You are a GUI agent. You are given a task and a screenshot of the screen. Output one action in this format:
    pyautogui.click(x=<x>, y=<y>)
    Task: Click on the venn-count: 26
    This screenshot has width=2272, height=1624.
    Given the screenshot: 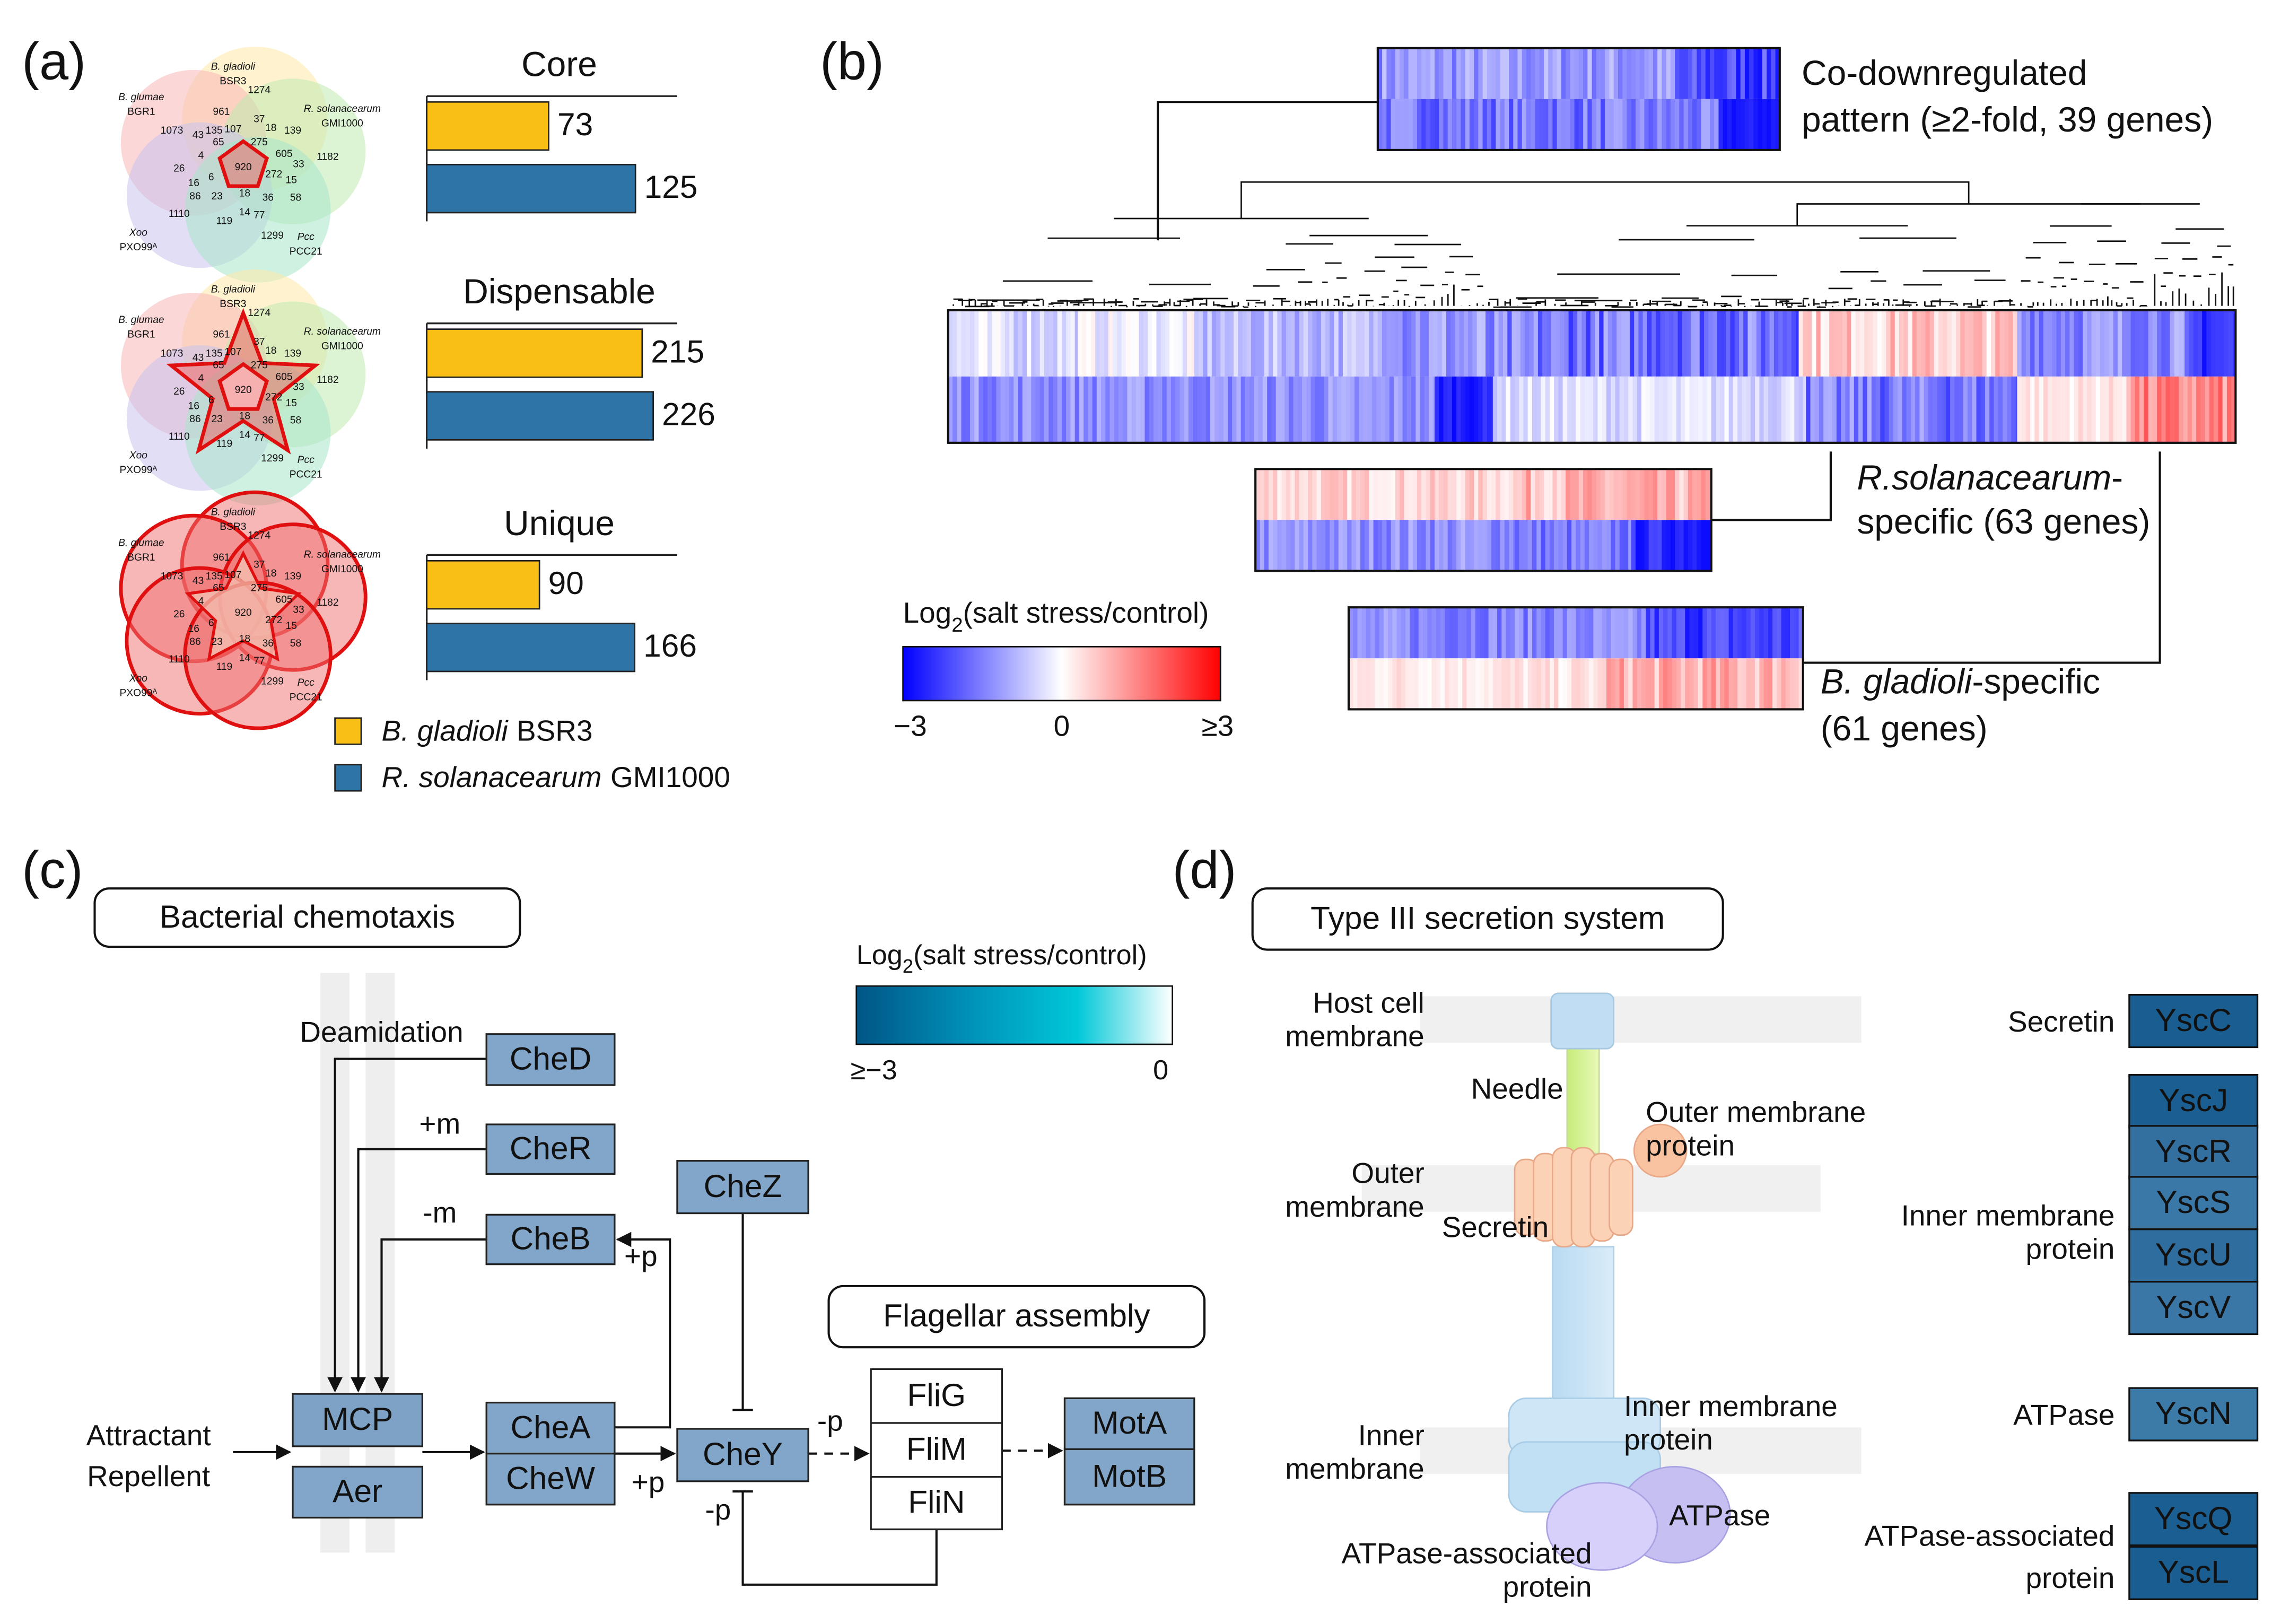 What is the action you would take?
    pyautogui.click(x=179, y=168)
    